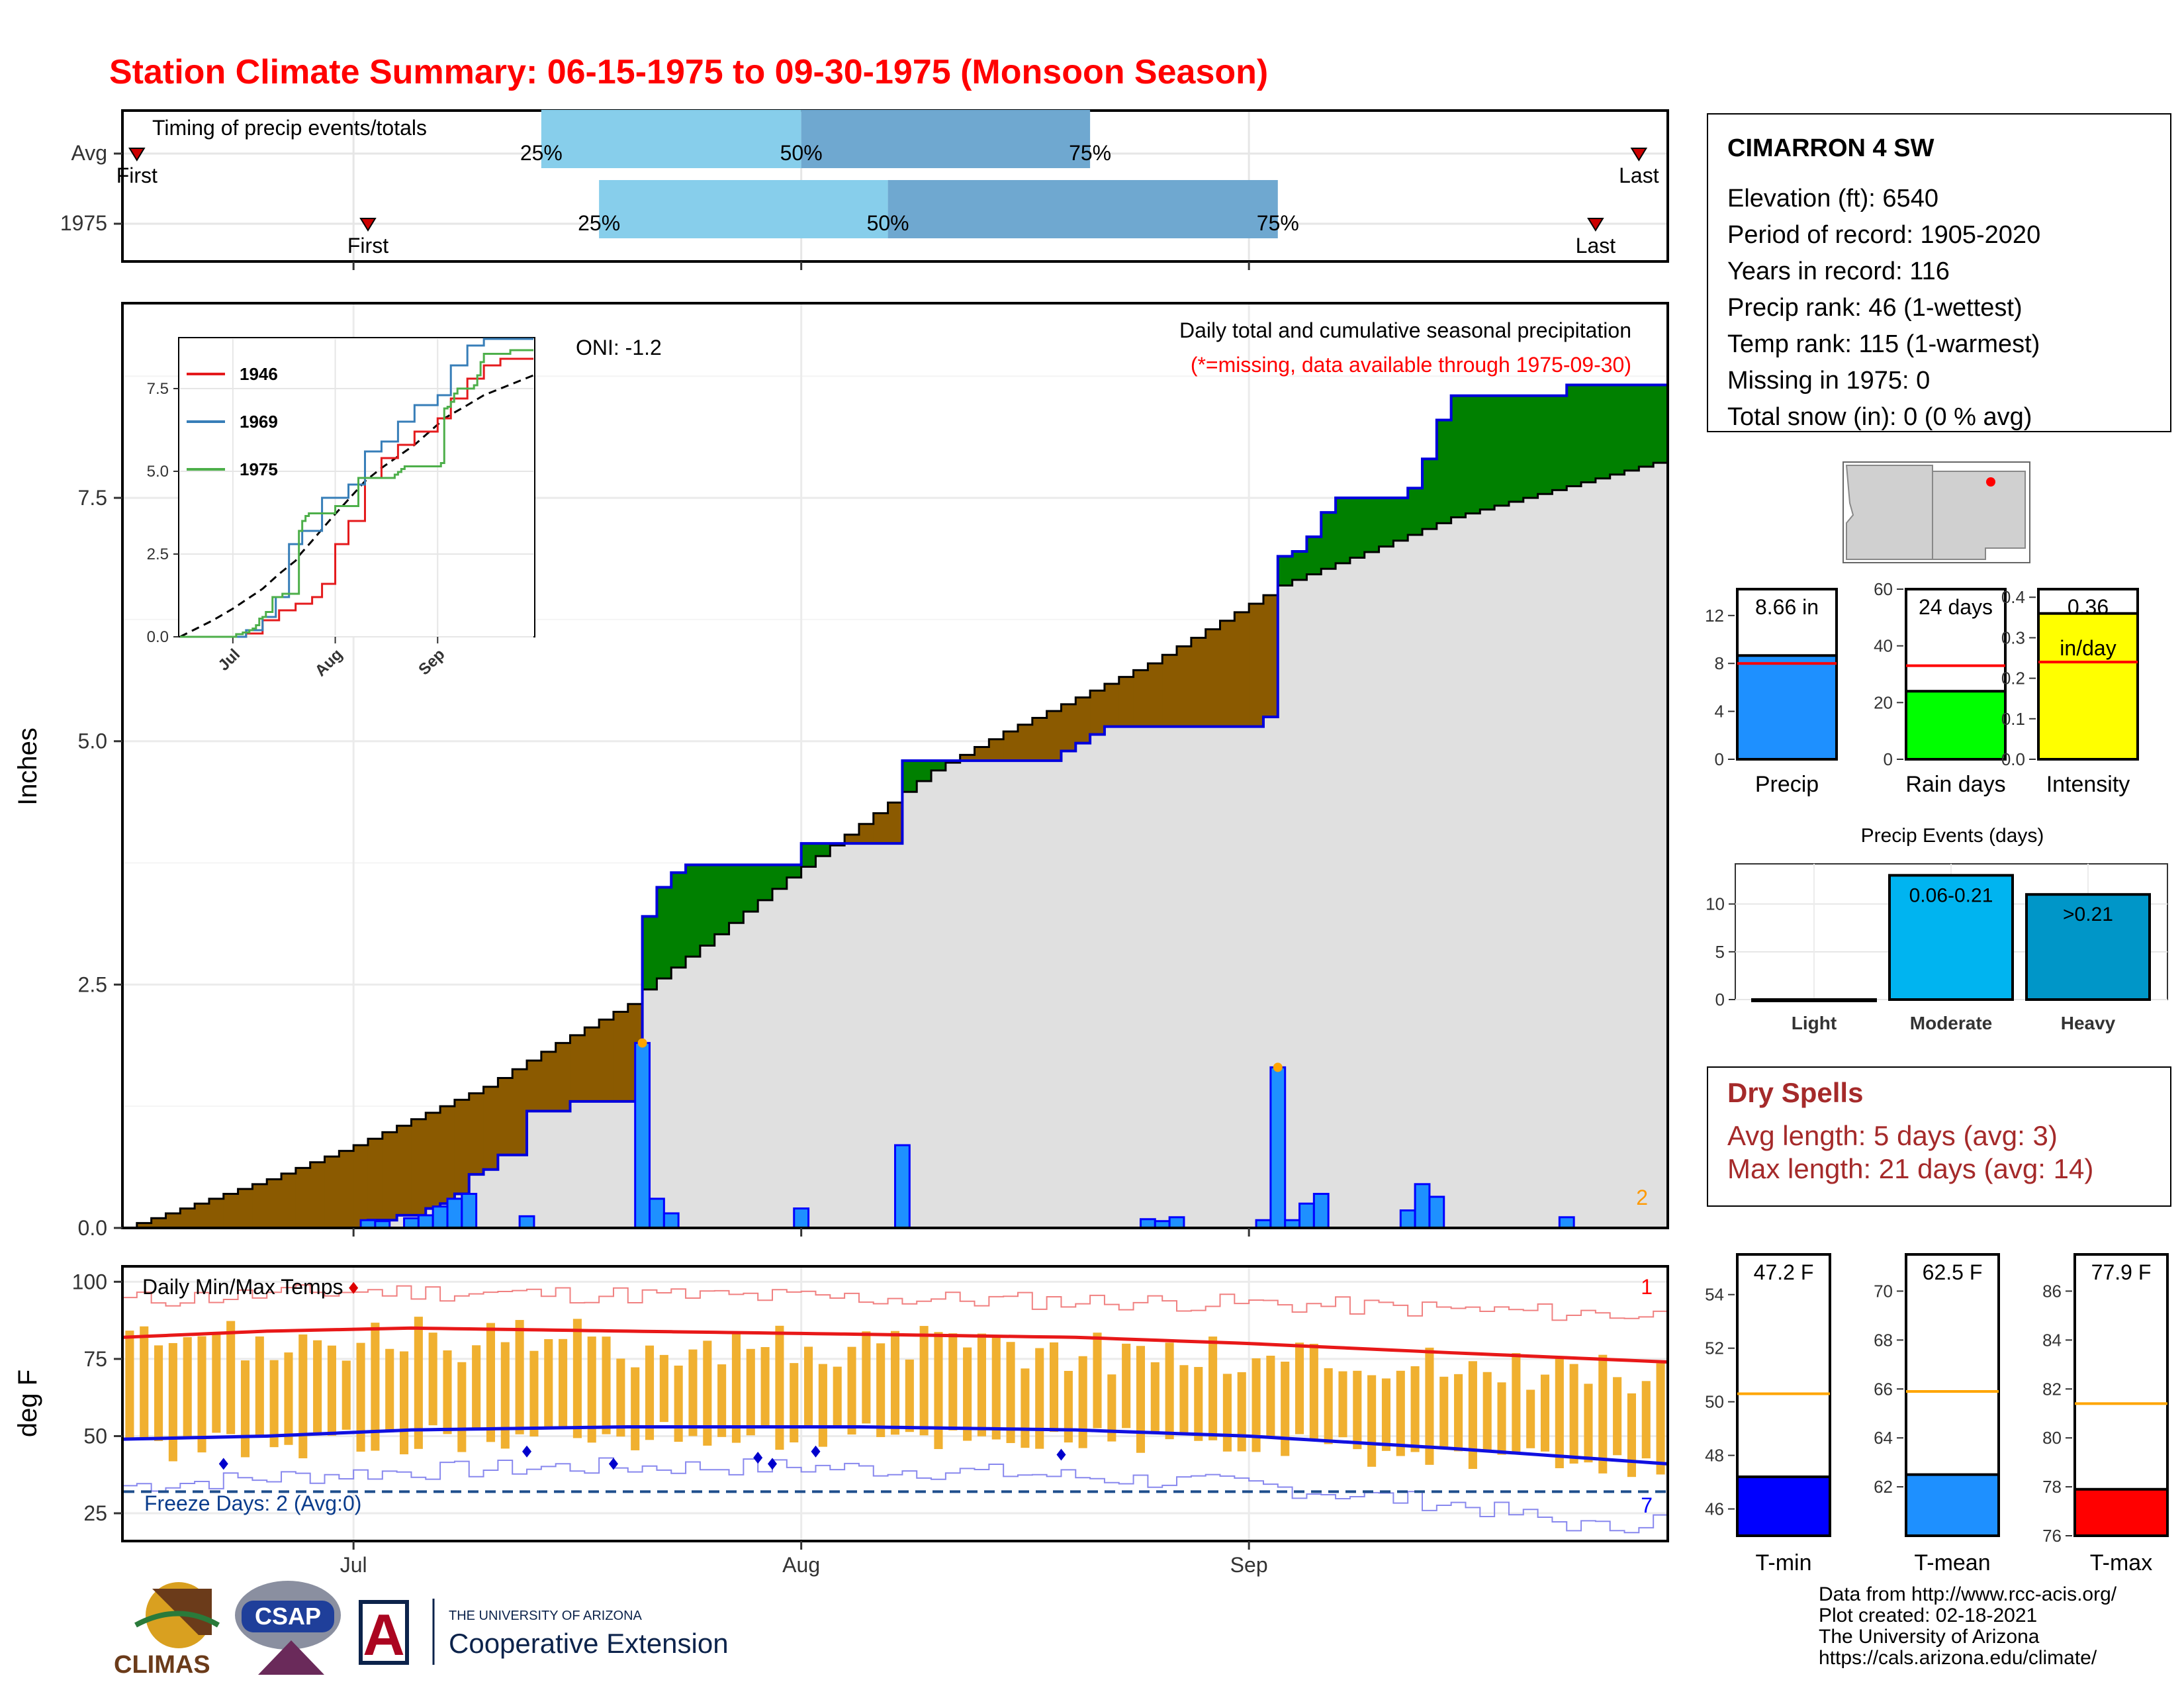 The width and height of the screenshot is (2184, 1688). I want to click on temp-summary-tick-label: 48, so click(1715, 1456).